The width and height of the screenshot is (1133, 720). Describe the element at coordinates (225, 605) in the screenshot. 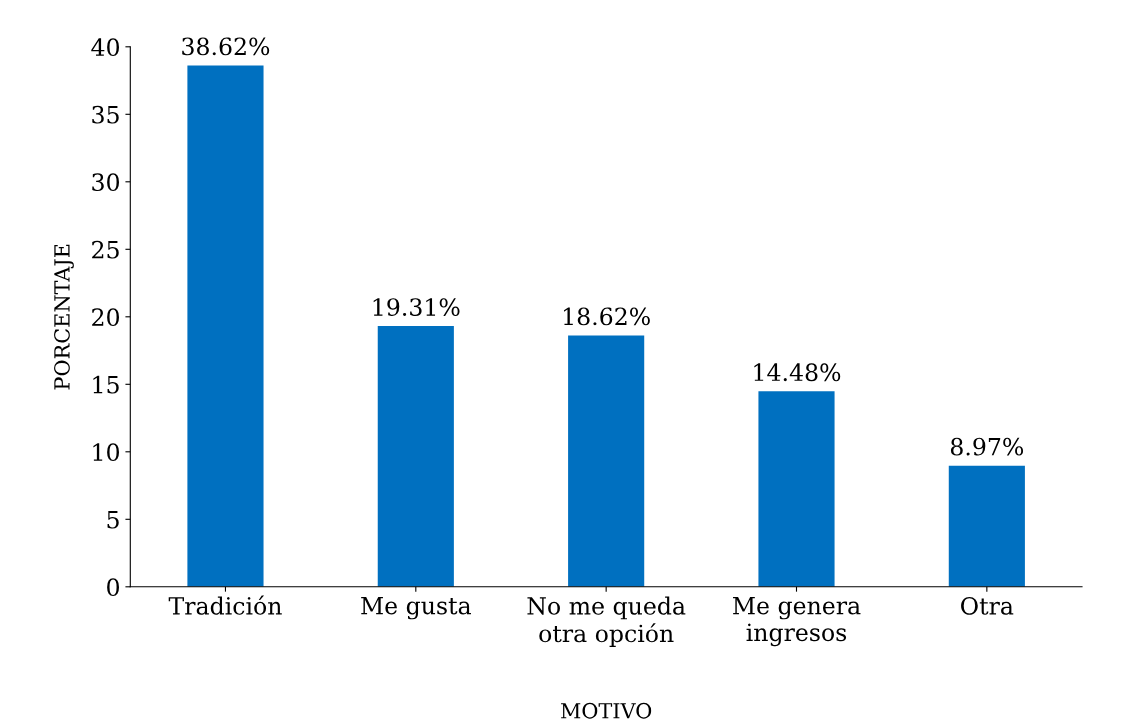

I see `x-tick-label: Tradición` at that location.